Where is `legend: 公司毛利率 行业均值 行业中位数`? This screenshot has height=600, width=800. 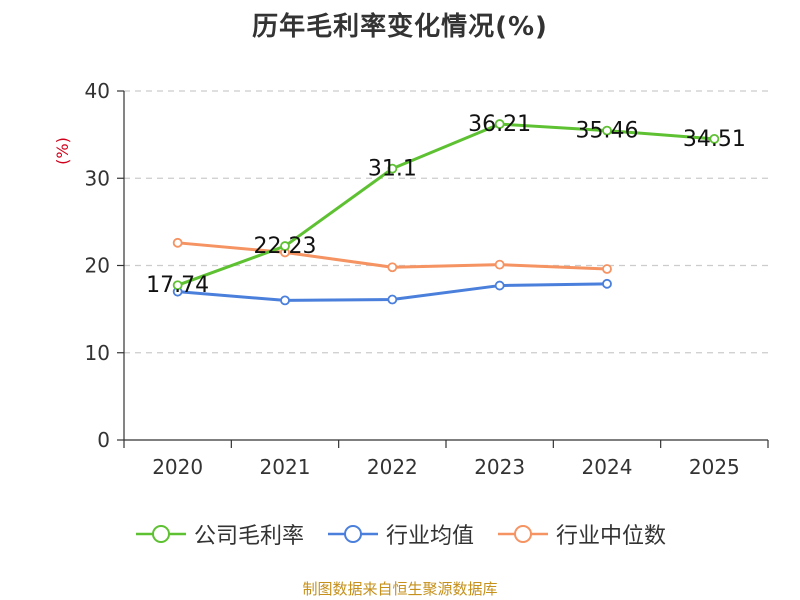 legend: 公司毛利率 行业均值 行业中位数 is located at coordinates (400, 534).